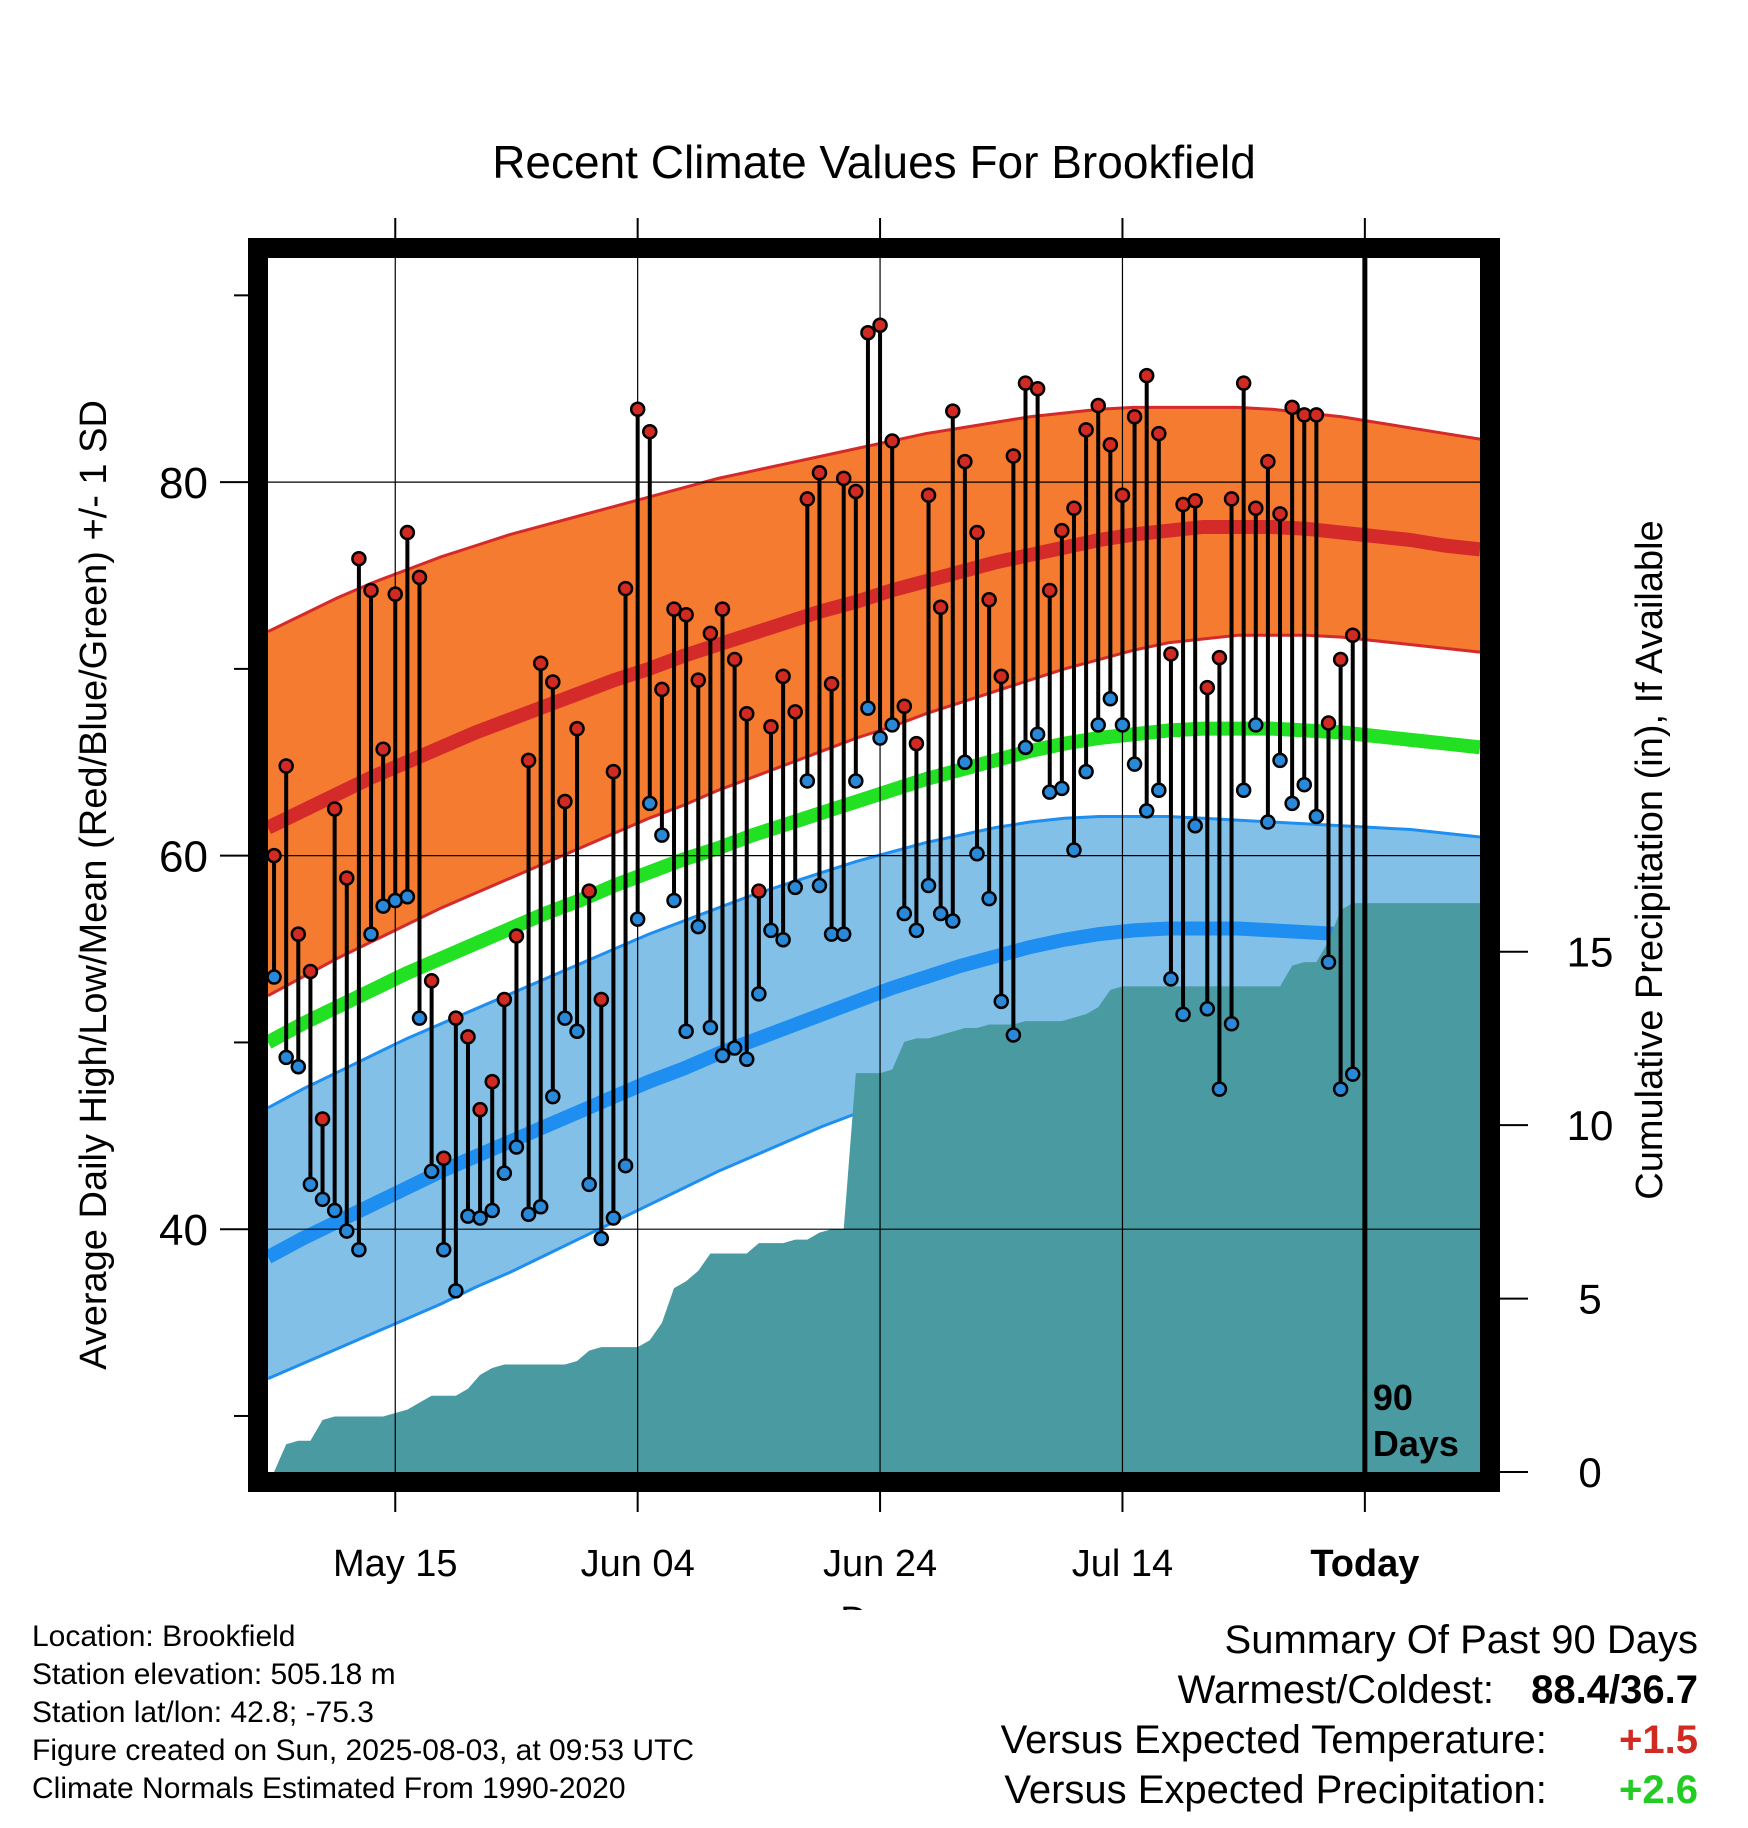  Describe the element at coordinates (1658, 1740) in the screenshot. I see `temp-value: +1.5` at that location.